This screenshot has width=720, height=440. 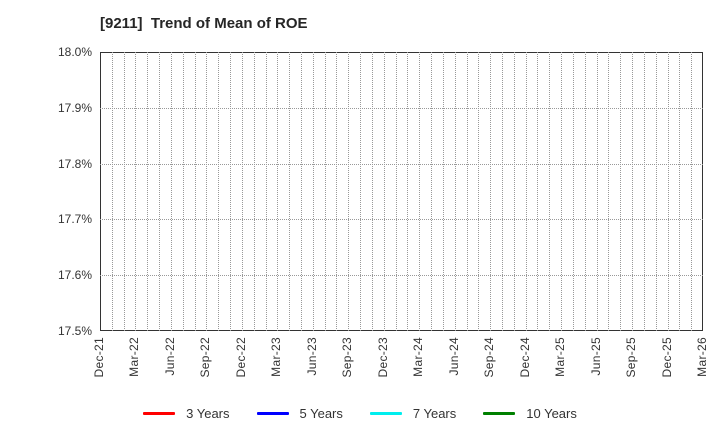 What do you see at coordinates (74, 331) in the screenshot?
I see `y-tick-label: 17.5%` at bounding box center [74, 331].